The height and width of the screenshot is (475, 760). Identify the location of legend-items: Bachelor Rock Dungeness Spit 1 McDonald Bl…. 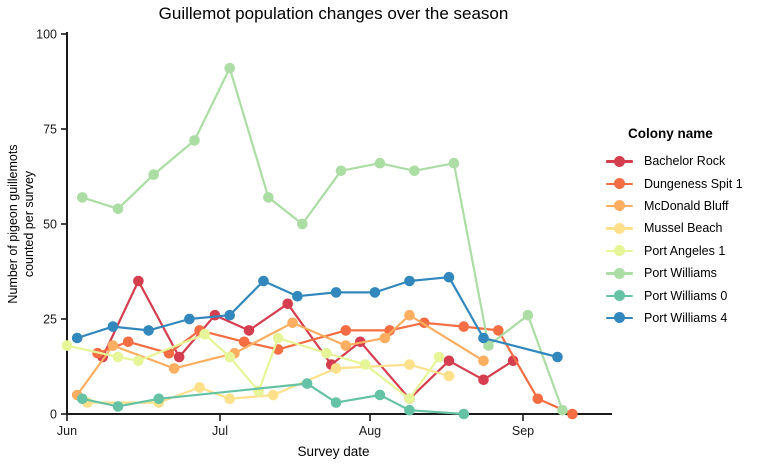
(674, 239).